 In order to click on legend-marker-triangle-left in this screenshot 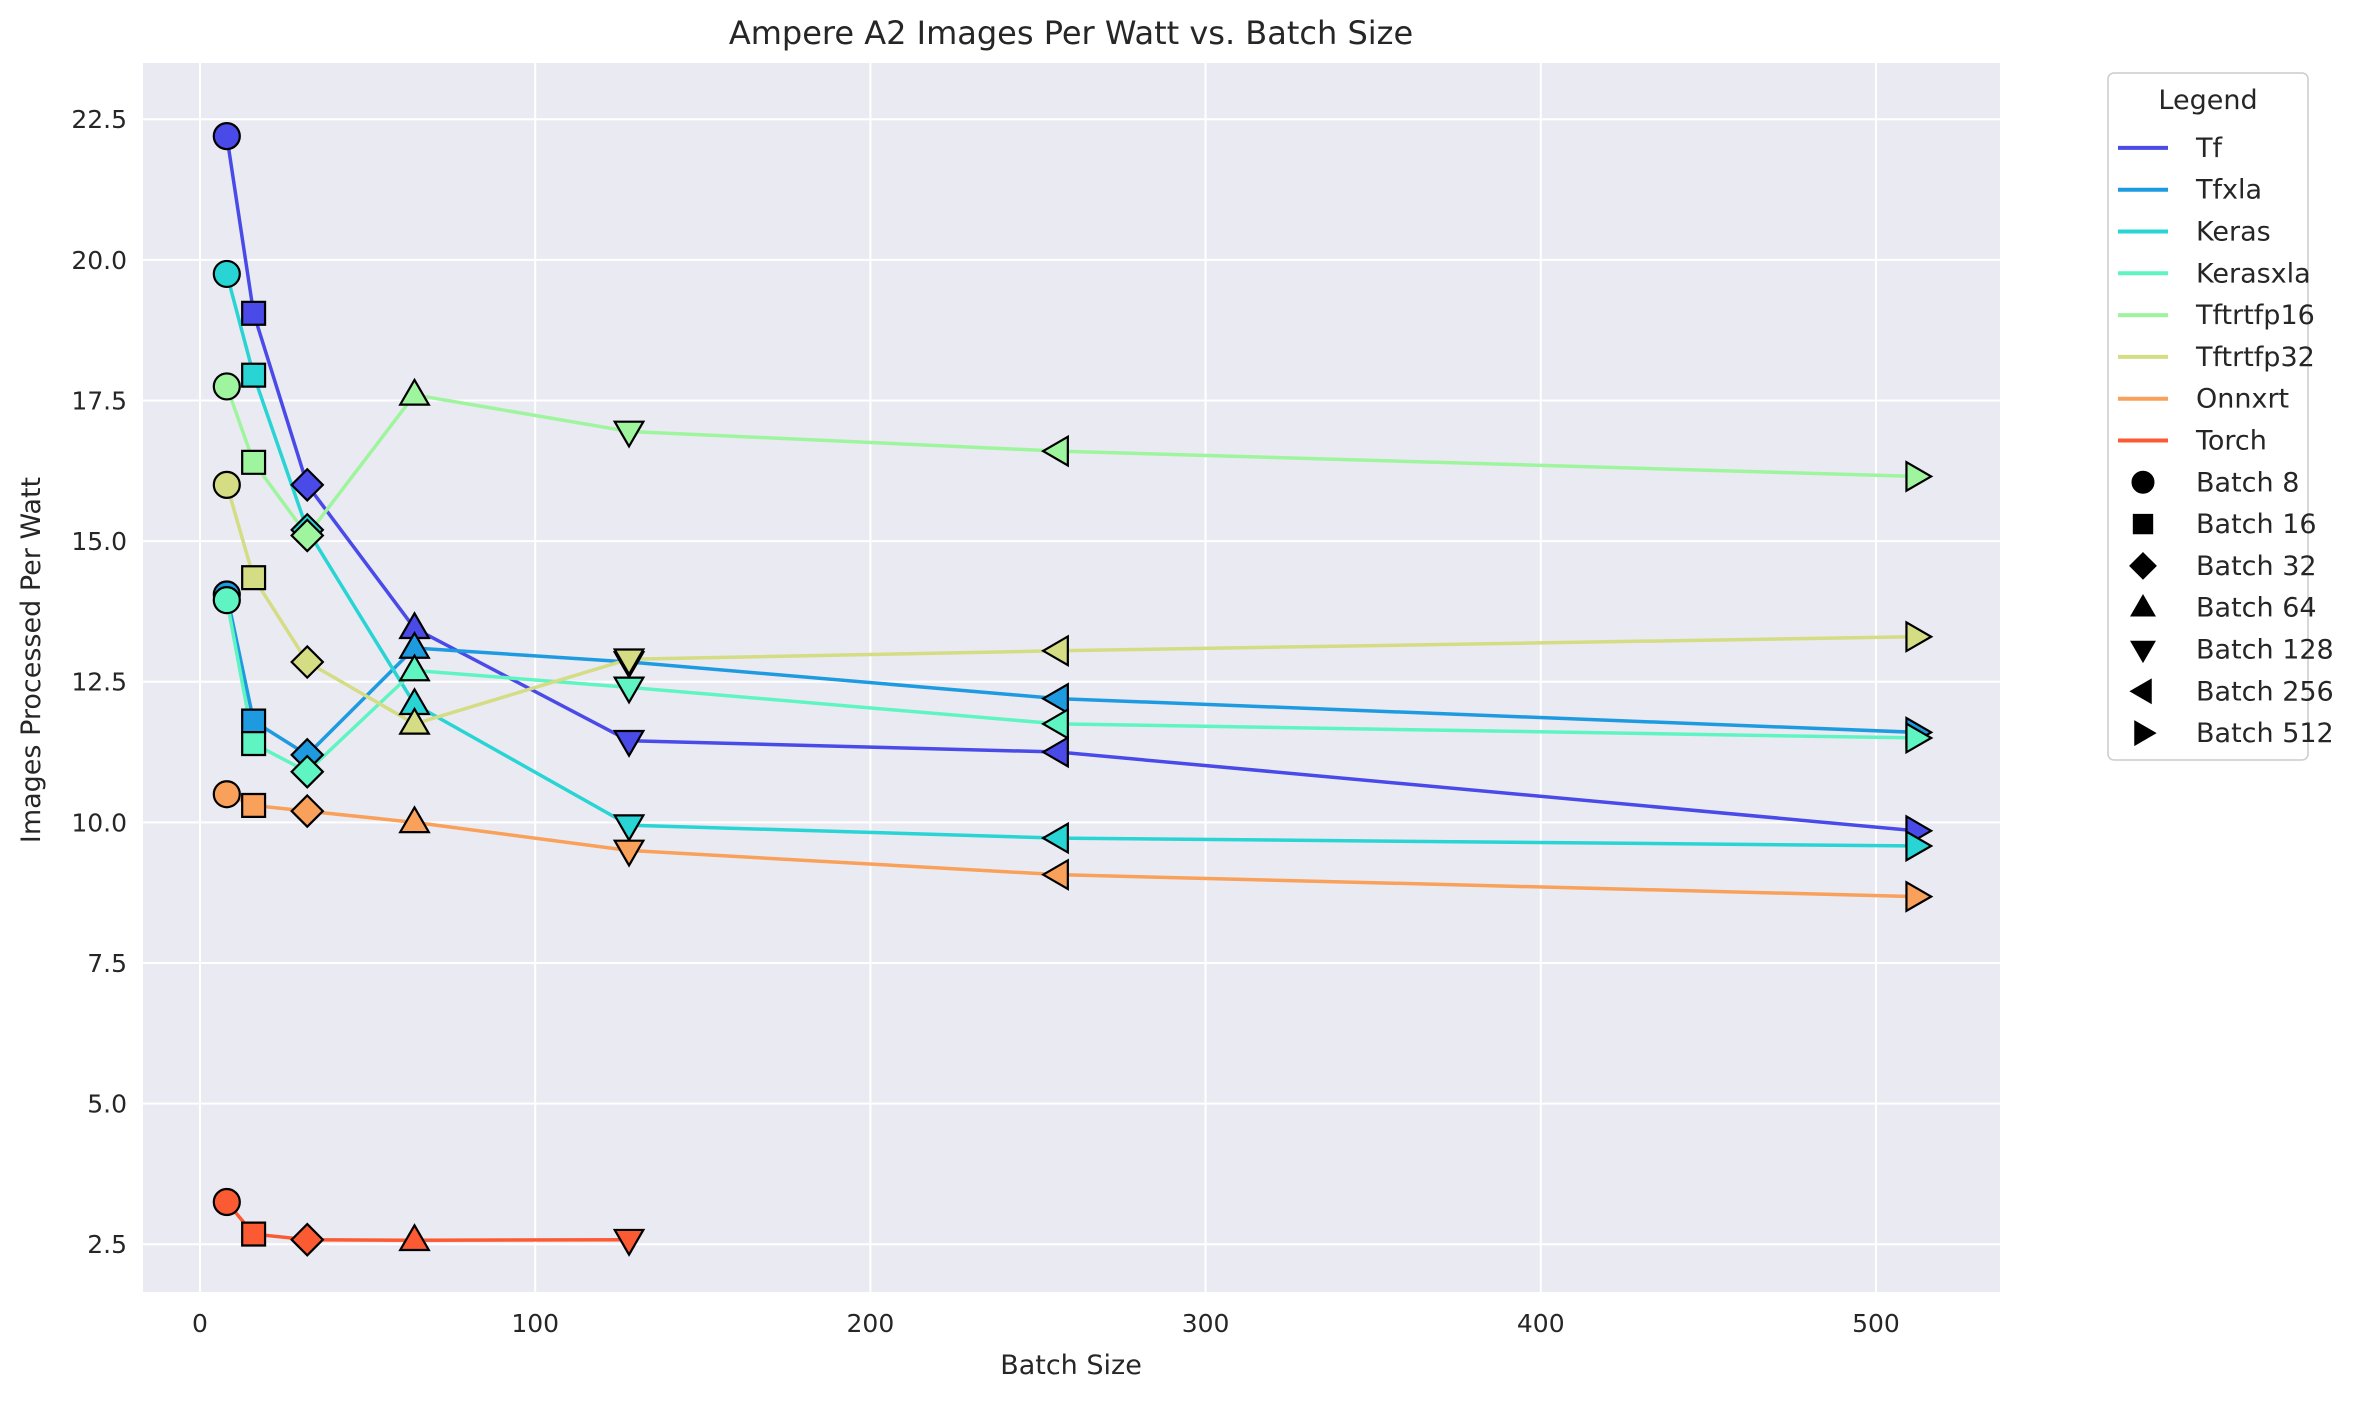, I will do `click(2140, 691)`.